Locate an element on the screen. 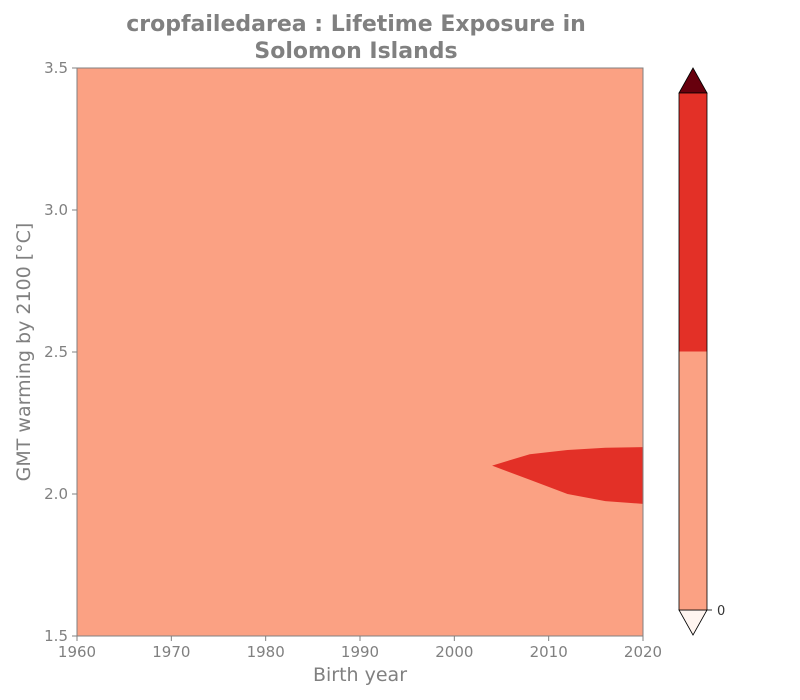  chart-title-line-1: cropfailedarea : Lifetime Exposure in is located at coordinates (356, 24).